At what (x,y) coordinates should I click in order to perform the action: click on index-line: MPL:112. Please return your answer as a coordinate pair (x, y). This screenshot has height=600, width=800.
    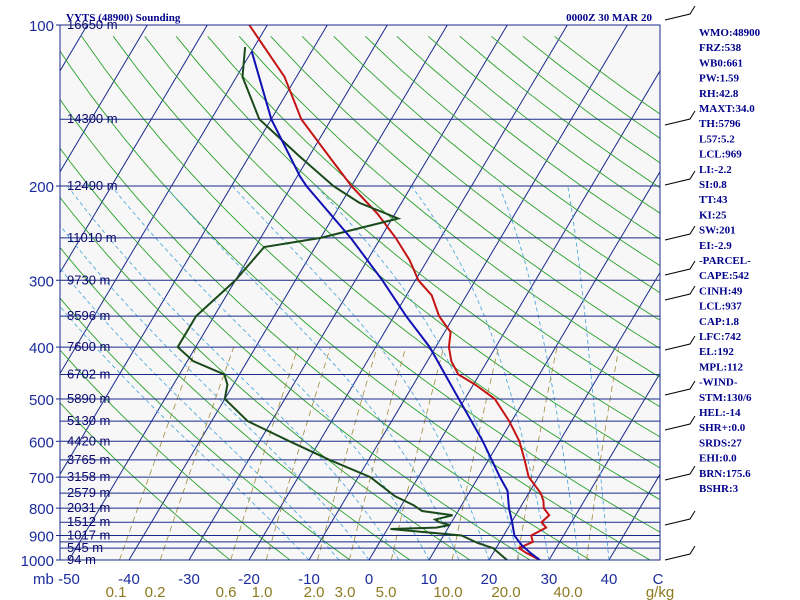
    Looking at the image, I should click on (721, 367).